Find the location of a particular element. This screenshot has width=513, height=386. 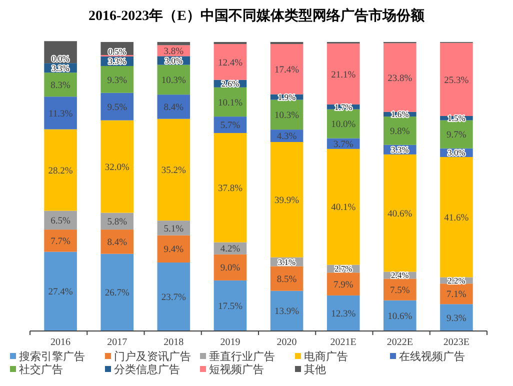

data-label: 21.1% is located at coordinates (343, 75).